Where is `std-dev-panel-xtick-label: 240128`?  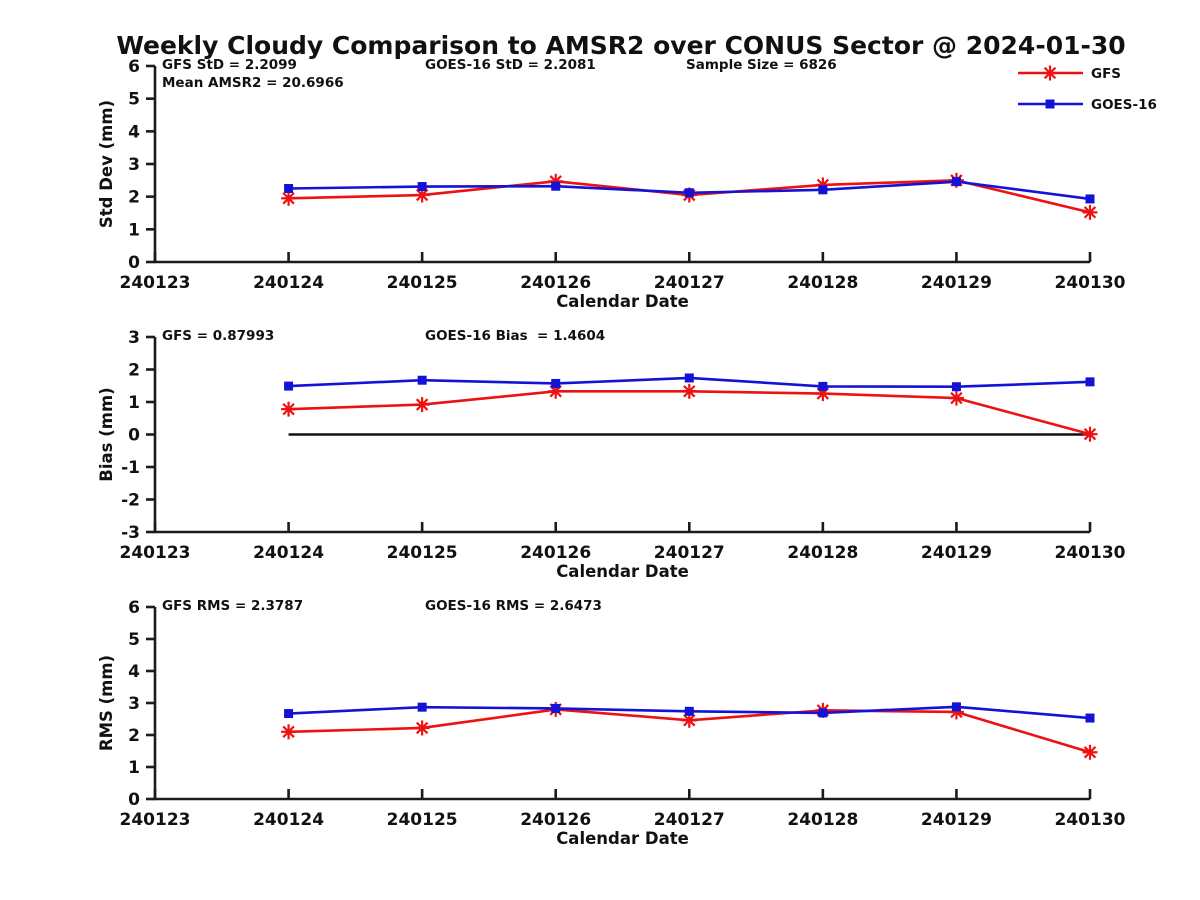 std-dev-panel-xtick-label: 240128 is located at coordinates (822, 283).